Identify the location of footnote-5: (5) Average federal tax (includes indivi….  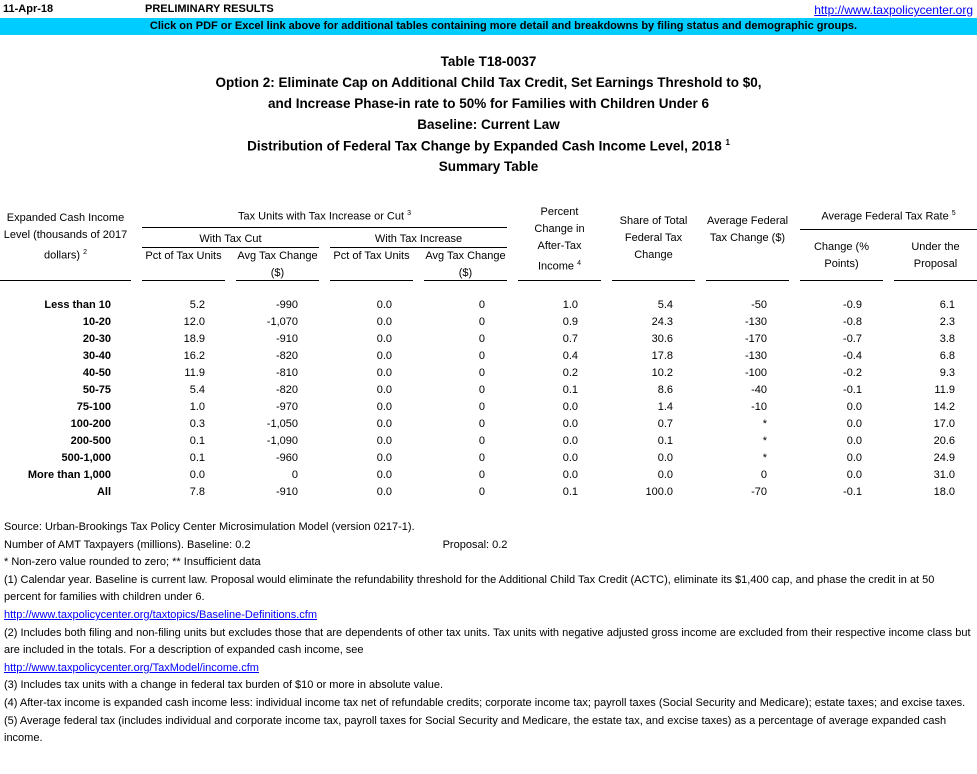
(475, 729).